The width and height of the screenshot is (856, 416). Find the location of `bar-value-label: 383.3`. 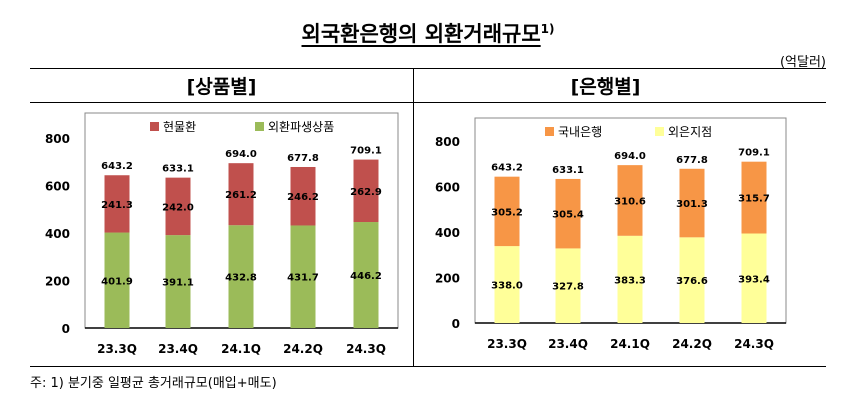

bar-value-label: 383.3 is located at coordinates (630, 280).